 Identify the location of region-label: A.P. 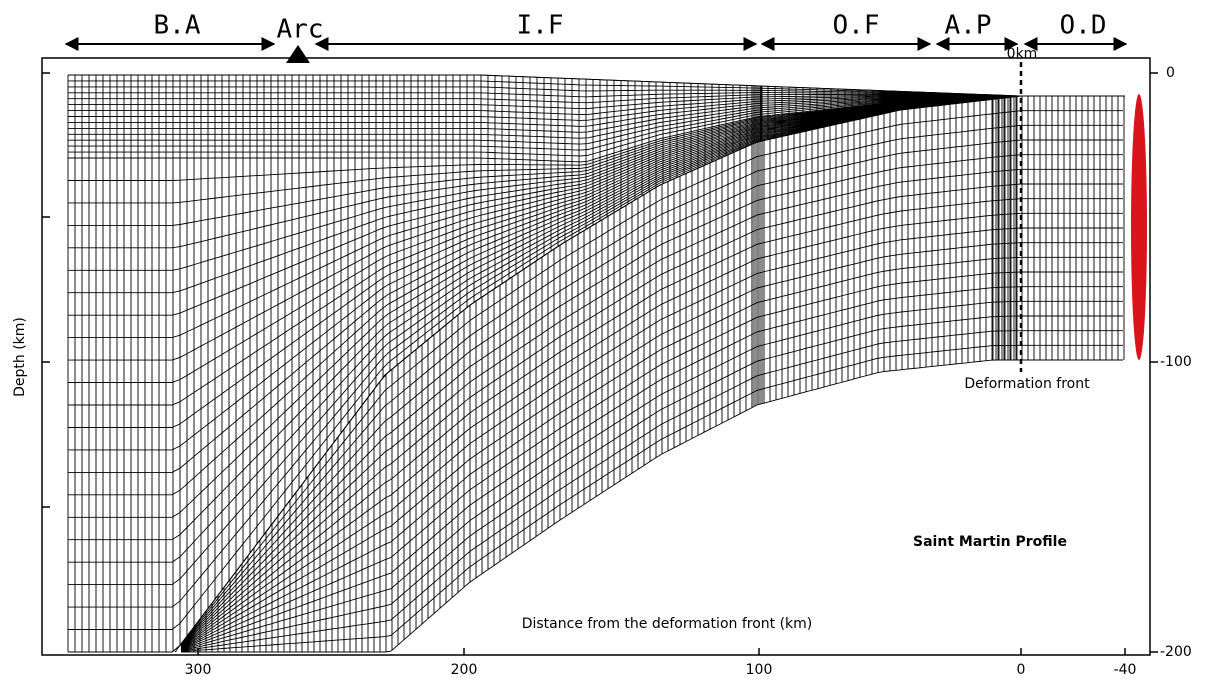
(968, 26).